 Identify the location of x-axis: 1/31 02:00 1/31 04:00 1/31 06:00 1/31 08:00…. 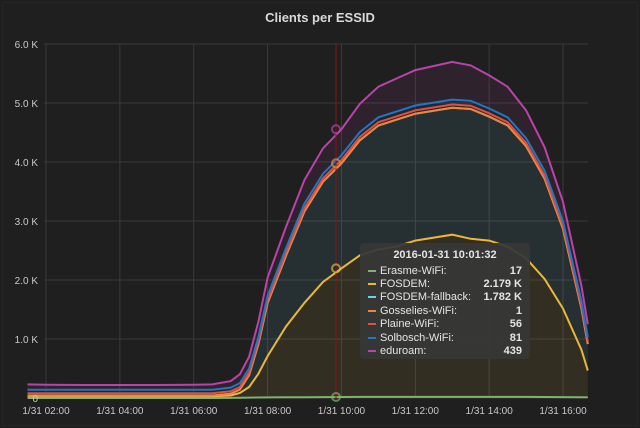
(304, 411).